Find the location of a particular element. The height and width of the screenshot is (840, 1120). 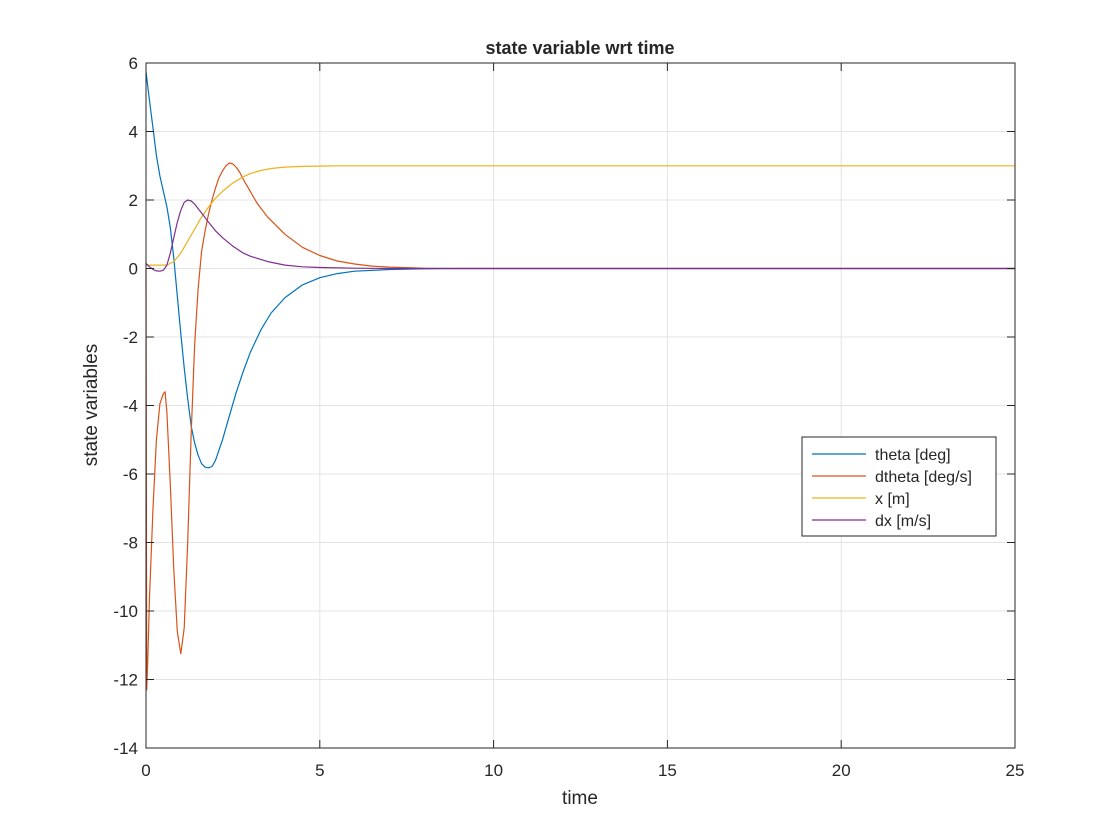

y-tick-label: -8 is located at coordinates (130, 543).